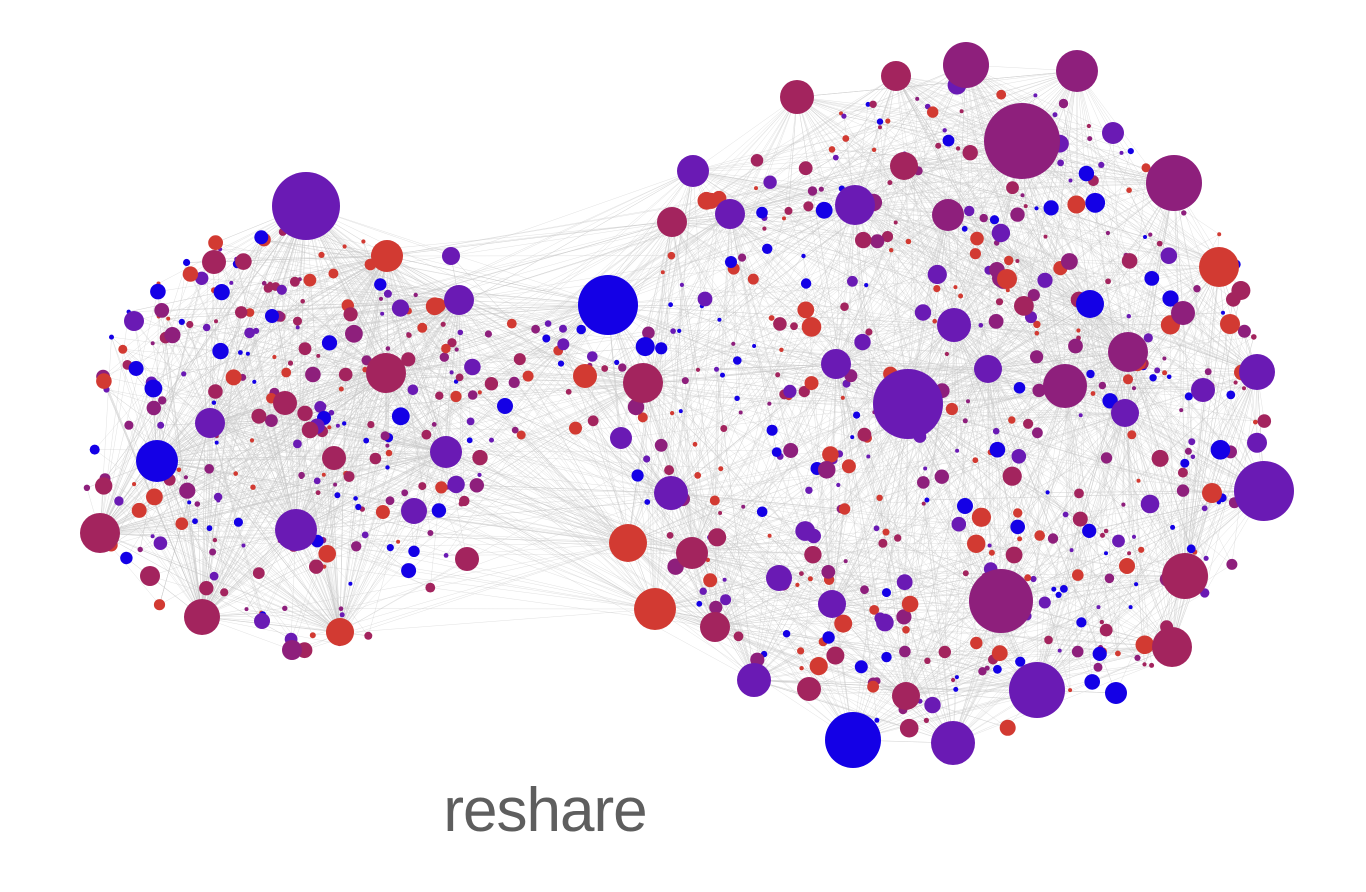 The height and width of the screenshot is (892, 1366). I want to click on graph-caption: reshare, so click(545, 810).